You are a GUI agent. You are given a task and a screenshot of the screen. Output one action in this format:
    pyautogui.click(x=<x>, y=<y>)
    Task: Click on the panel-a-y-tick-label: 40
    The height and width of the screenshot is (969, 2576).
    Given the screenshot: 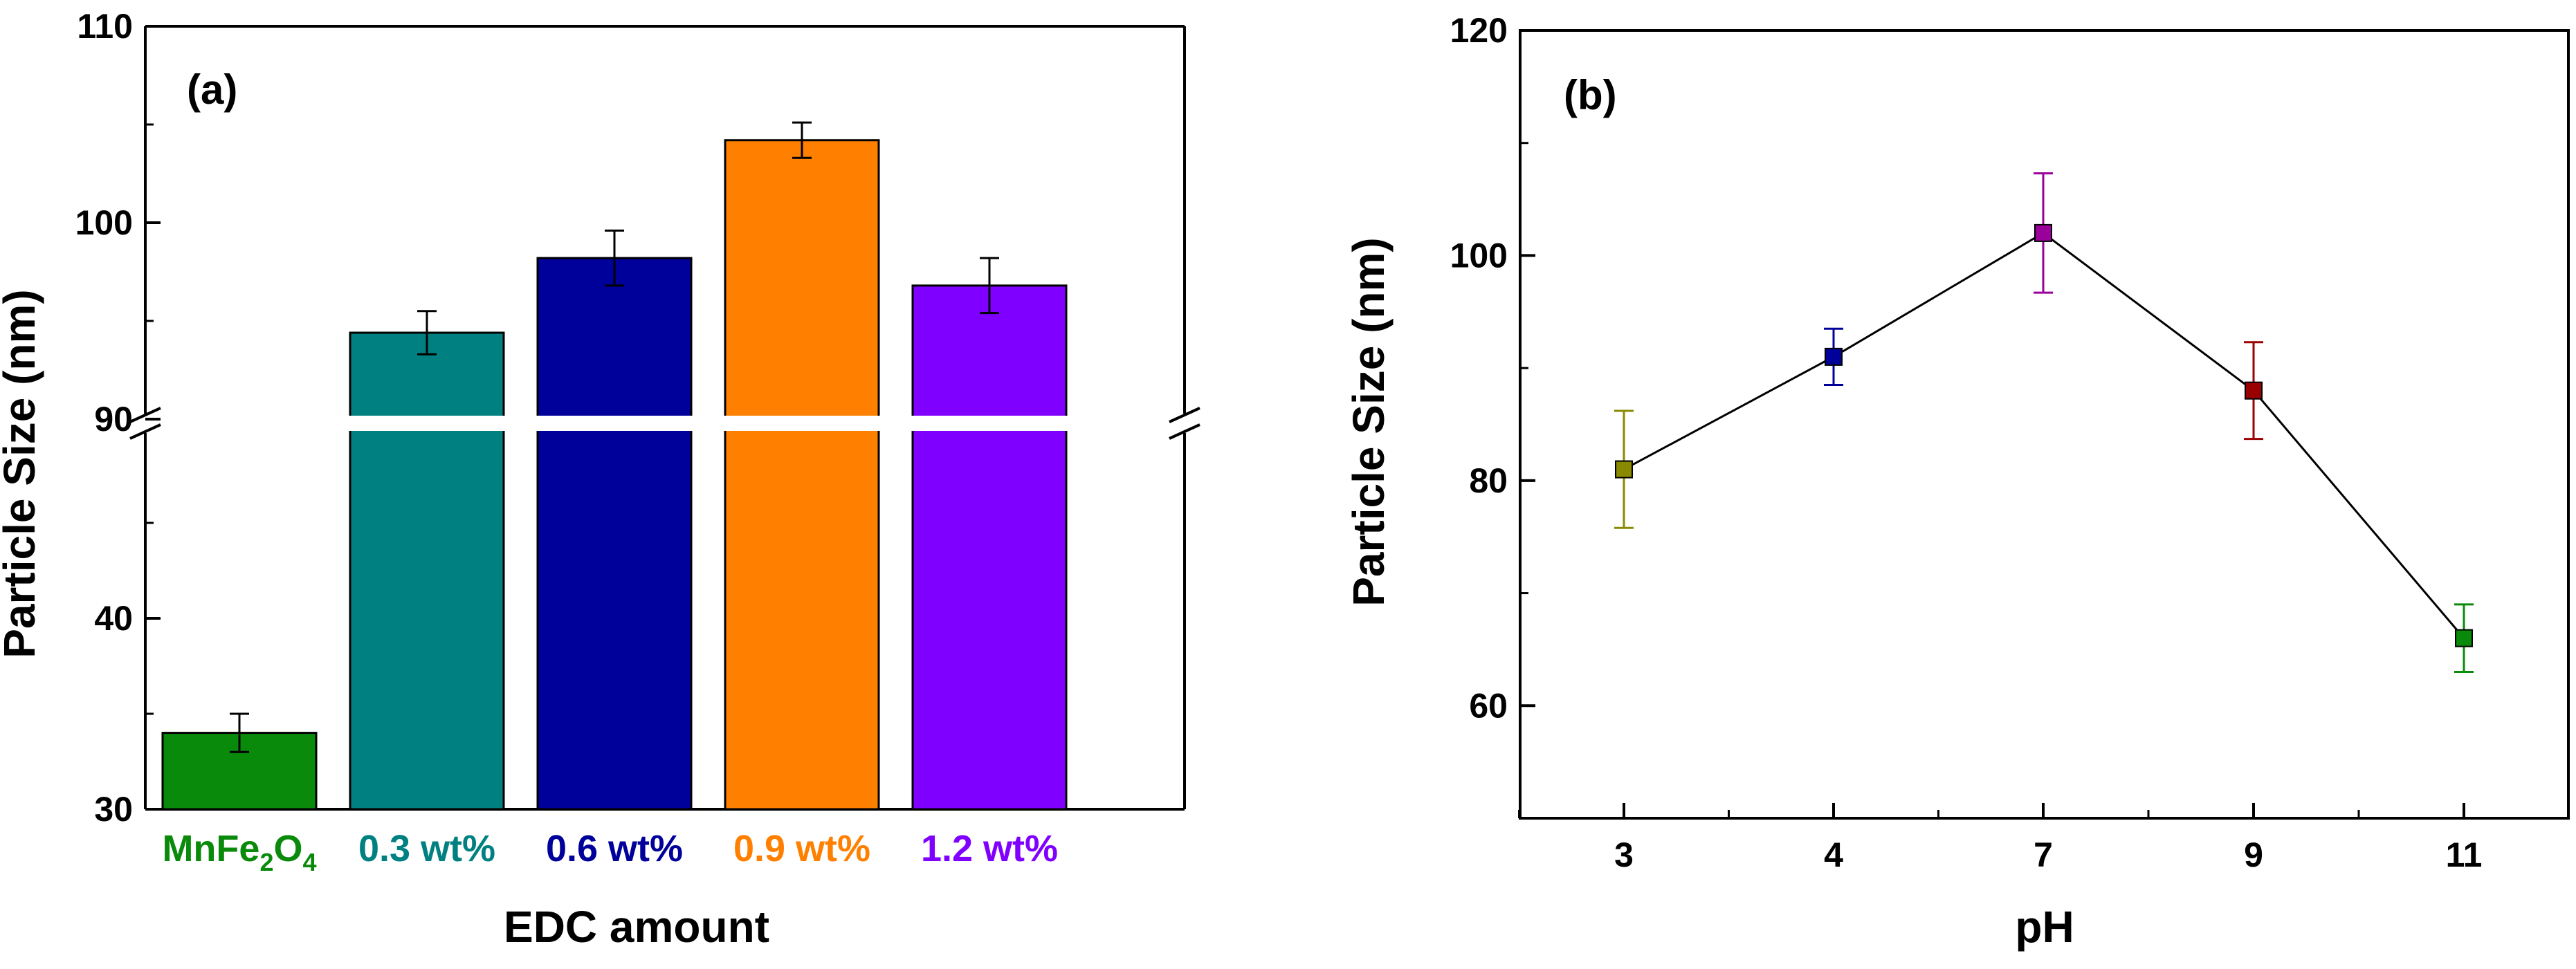 What is the action you would take?
    pyautogui.click(x=114, y=618)
    